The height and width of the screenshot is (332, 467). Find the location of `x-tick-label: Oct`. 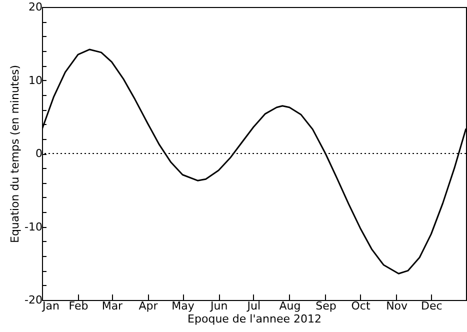

x-tick-label: Oct is located at coordinates (361, 306).